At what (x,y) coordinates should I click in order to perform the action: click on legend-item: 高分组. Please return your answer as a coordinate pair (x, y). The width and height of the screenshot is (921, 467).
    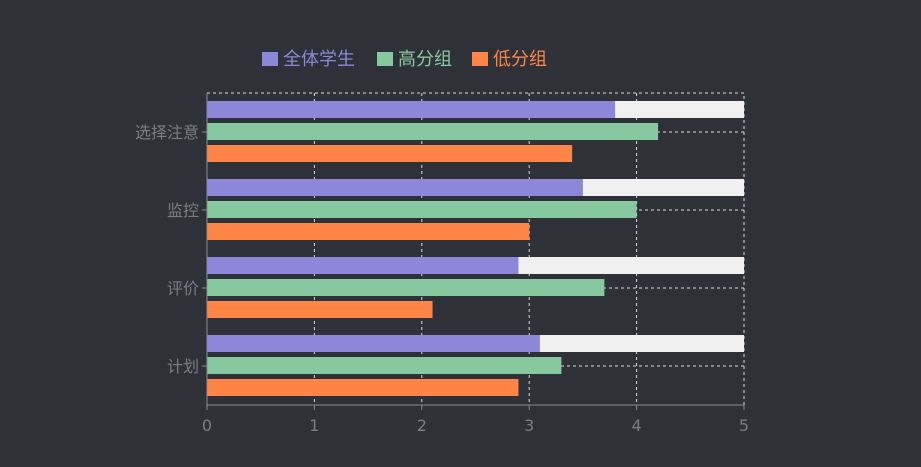
    Looking at the image, I should click on (414, 59).